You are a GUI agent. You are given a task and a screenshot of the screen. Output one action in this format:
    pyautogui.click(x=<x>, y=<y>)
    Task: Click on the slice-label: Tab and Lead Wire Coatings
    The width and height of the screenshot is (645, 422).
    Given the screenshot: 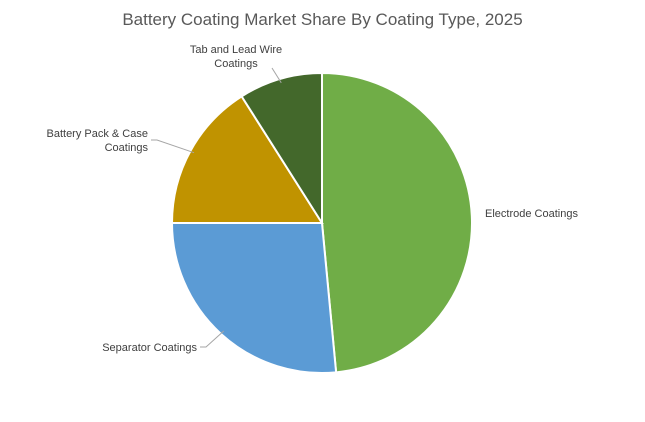 What is the action you would take?
    pyautogui.click(x=236, y=57)
    